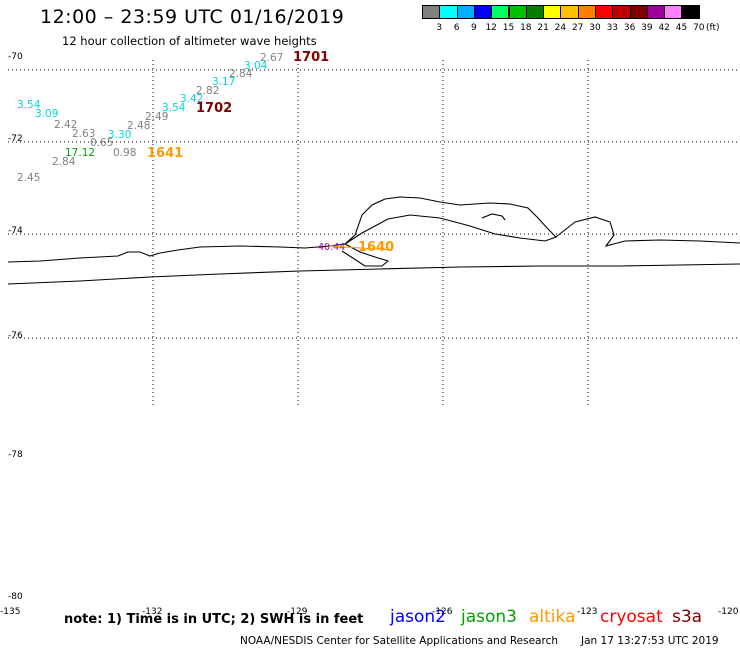 The height and width of the screenshot is (650, 740). What do you see at coordinates (223, 82) in the screenshot?
I see `obs-wave-label: 3.17` at bounding box center [223, 82].